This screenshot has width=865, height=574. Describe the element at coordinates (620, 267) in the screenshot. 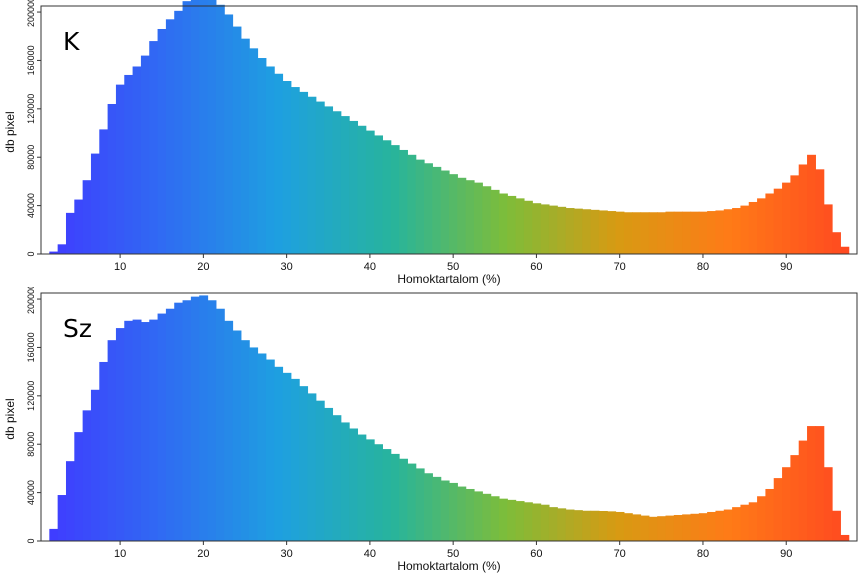

I see `x-tick-label: 70` at that location.